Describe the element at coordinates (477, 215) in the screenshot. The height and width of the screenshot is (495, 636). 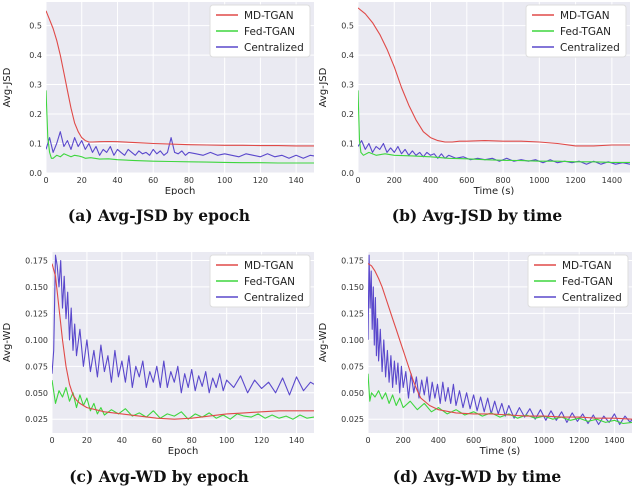
I see `chart-caption: (b) Avg-JSD by time` at that location.